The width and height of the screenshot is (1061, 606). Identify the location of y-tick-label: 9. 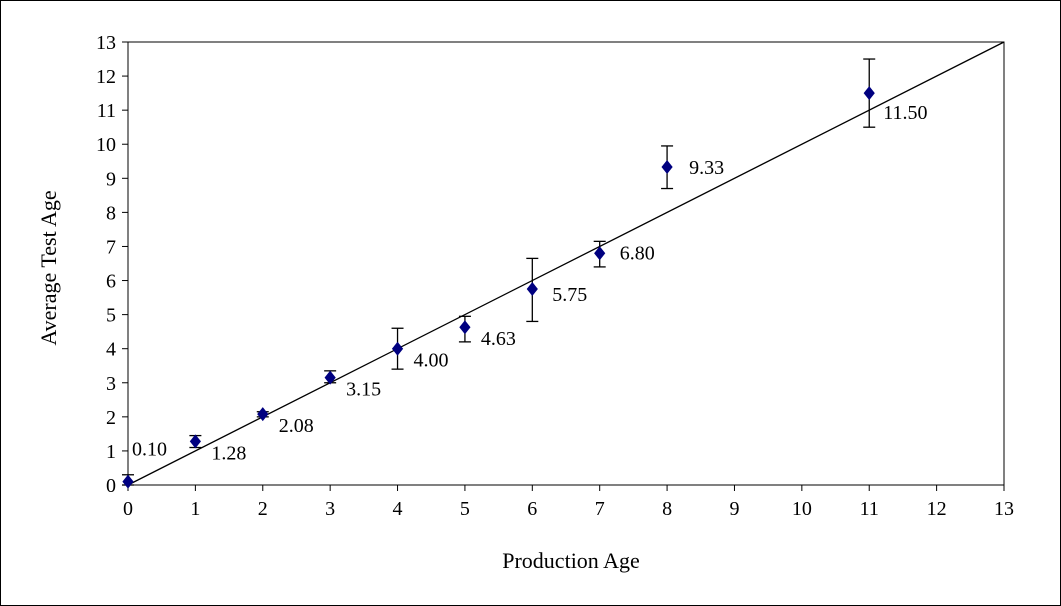
(111, 179).